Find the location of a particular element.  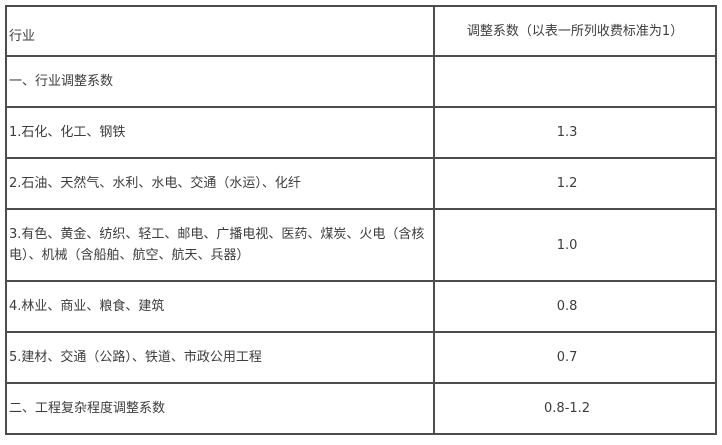

table-row: 2.石油、天然气、水利、水电、交通（水运）、化纤 1.2 is located at coordinates (360, 183).